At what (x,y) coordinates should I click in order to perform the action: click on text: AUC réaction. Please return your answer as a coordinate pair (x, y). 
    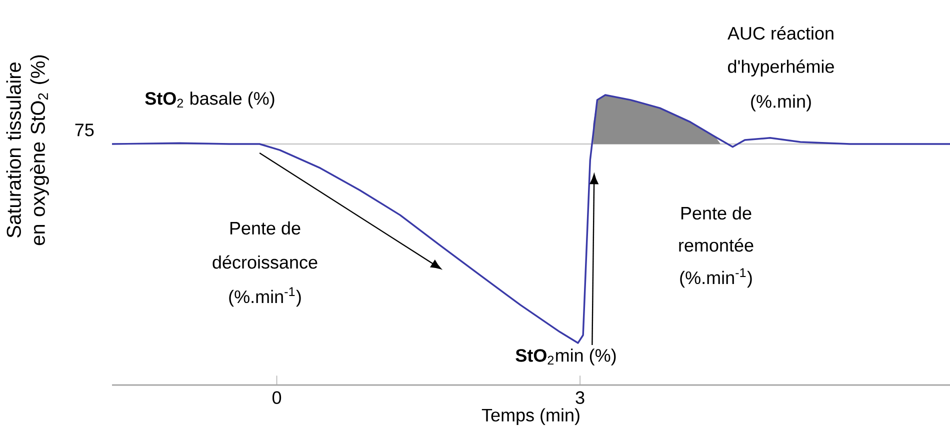
    Looking at the image, I should click on (781, 33).